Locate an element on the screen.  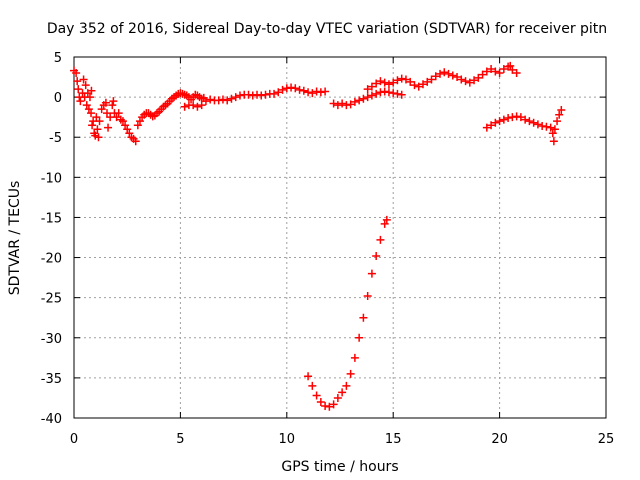
y-tick-label: -35 is located at coordinates (51, 379).